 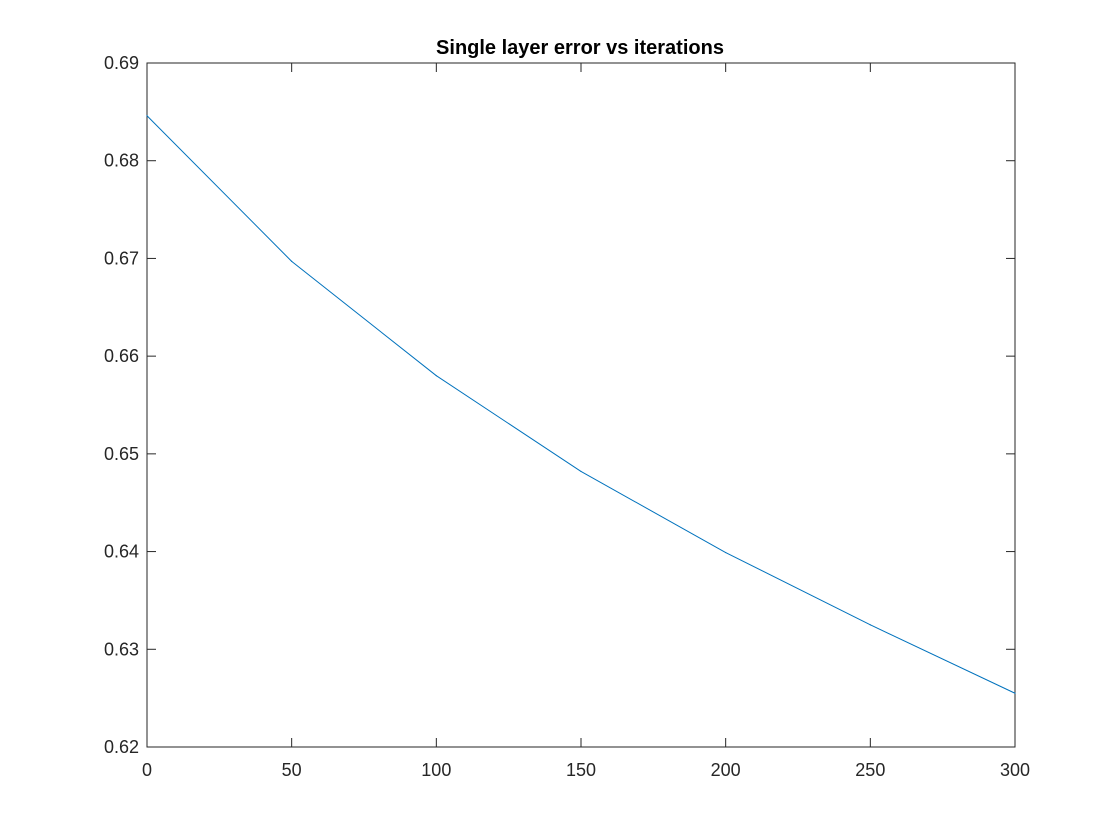 What do you see at coordinates (581, 770) in the screenshot?
I see `x-tick-label: 150` at bounding box center [581, 770].